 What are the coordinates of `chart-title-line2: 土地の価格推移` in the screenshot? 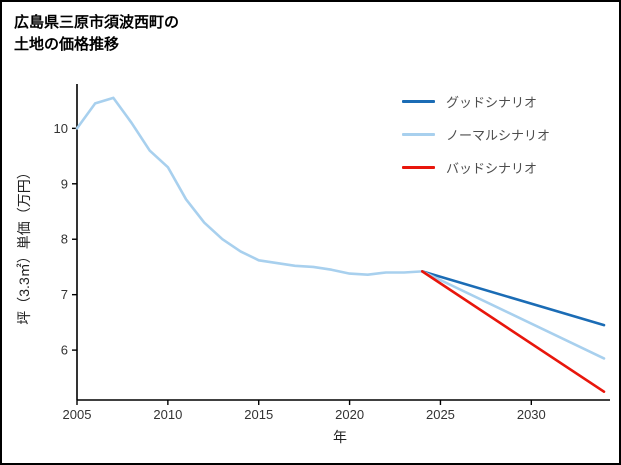 It's located at (67, 44).